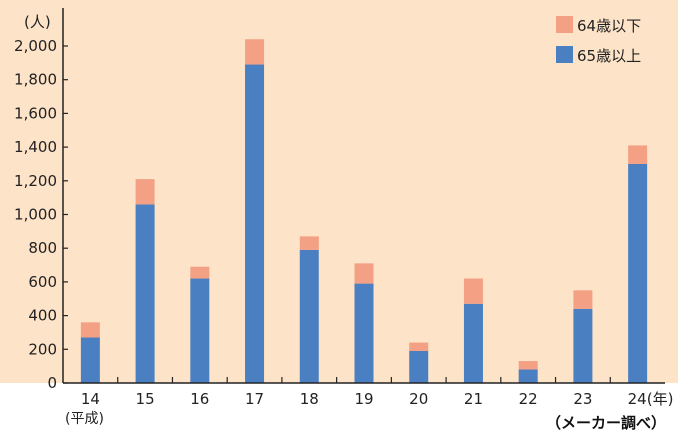 This screenshot has width=678, height=436. I want to click on y-tick-label: 600, so click(42, 282).